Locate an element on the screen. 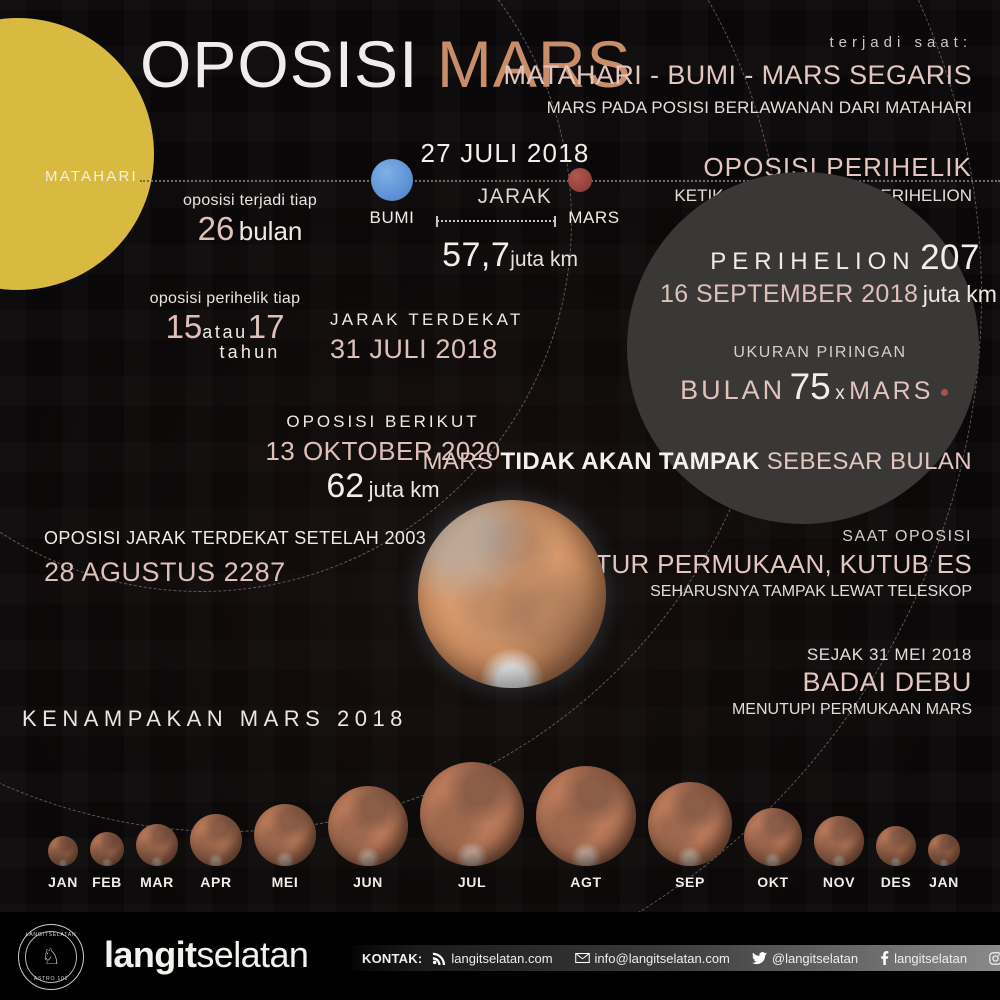 This screenshot has width=1000, height=1000. mars-month-label: AGT is located at coordinates (586, 882).